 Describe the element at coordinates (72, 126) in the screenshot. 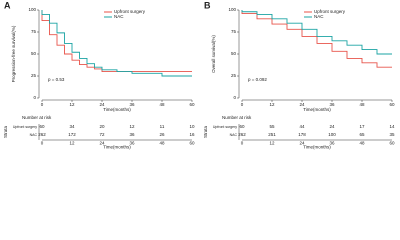

I see `risk-count: 34` at that location.